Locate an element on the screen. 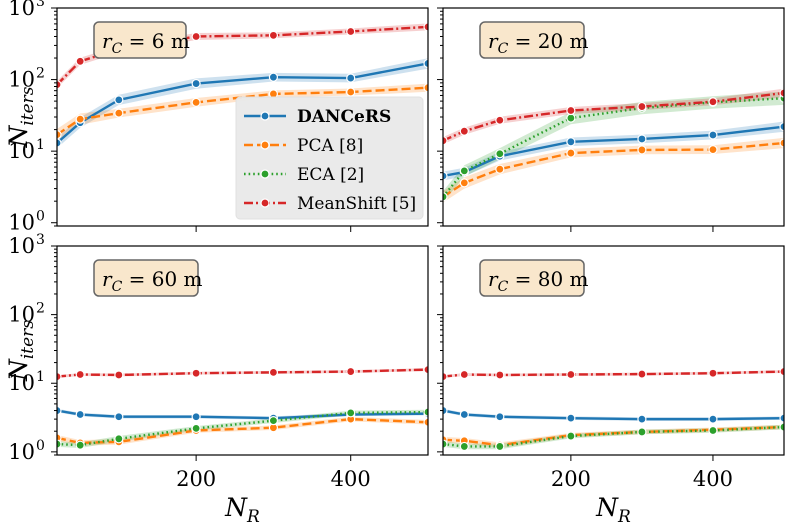 The height and width of the screenshot is (530, 797). x-tick-label: 200 is located at coordinates (196, 479).